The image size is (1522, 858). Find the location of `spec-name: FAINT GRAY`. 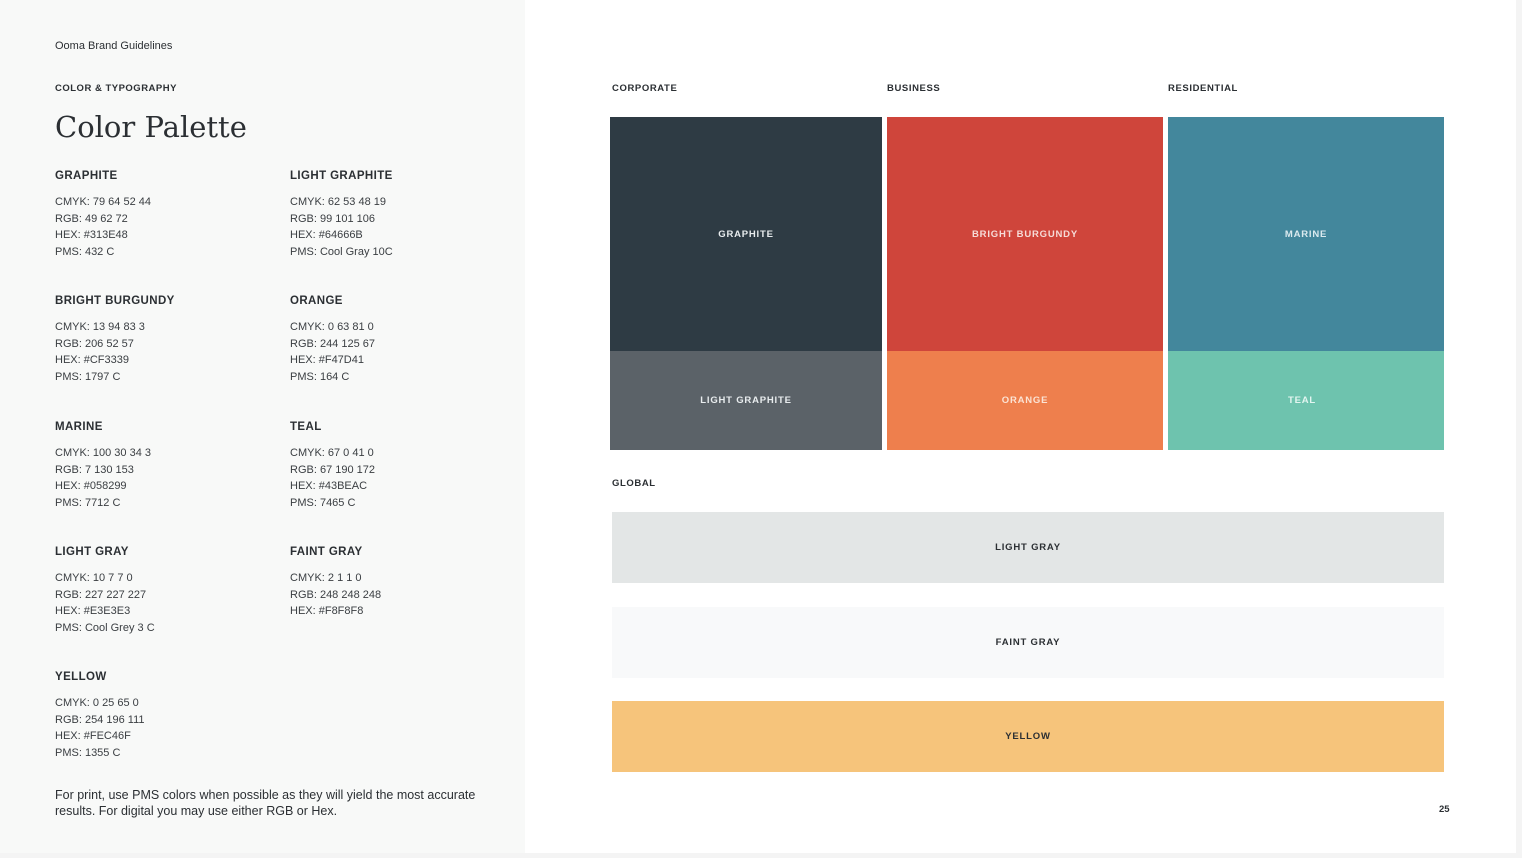

spec-name: FAINT GRAY is located at coordinates (326, 552).